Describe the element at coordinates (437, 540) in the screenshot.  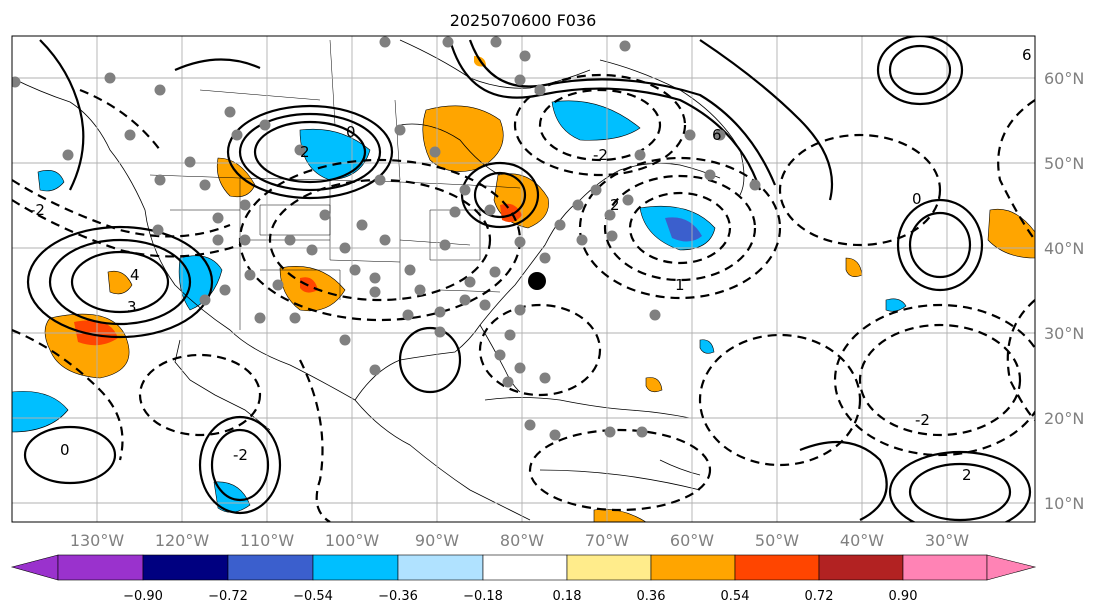
I see `lon-label: 90°W` at that location.